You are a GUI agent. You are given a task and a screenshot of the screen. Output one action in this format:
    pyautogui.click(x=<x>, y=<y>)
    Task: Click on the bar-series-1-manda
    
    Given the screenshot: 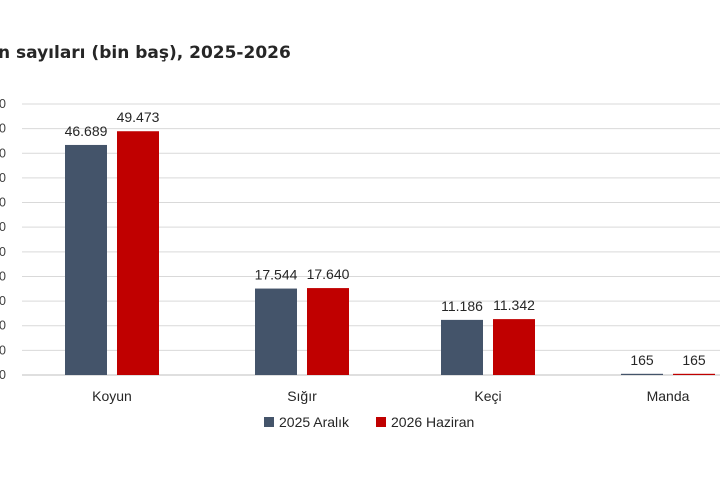 What is the action you would take?
    pyautogui.click(x=642, y=374)
    